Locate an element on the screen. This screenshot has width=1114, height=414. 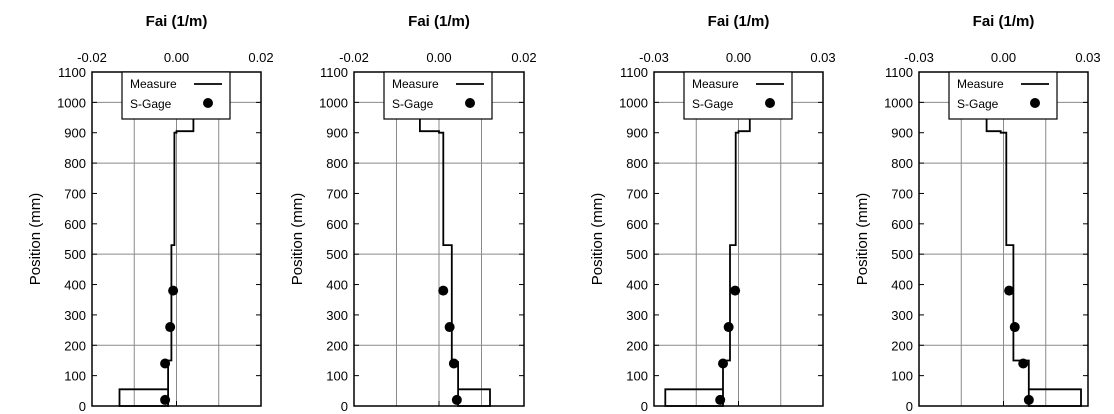
x-tick-label: 0.03 is located at coordinates (1087, 57).